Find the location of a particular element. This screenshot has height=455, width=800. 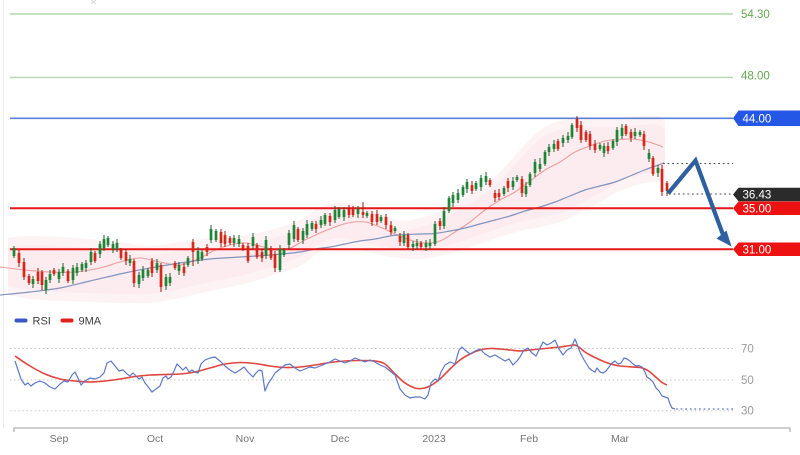

svg-text: 36.43 is located at coordinates (757, 196).